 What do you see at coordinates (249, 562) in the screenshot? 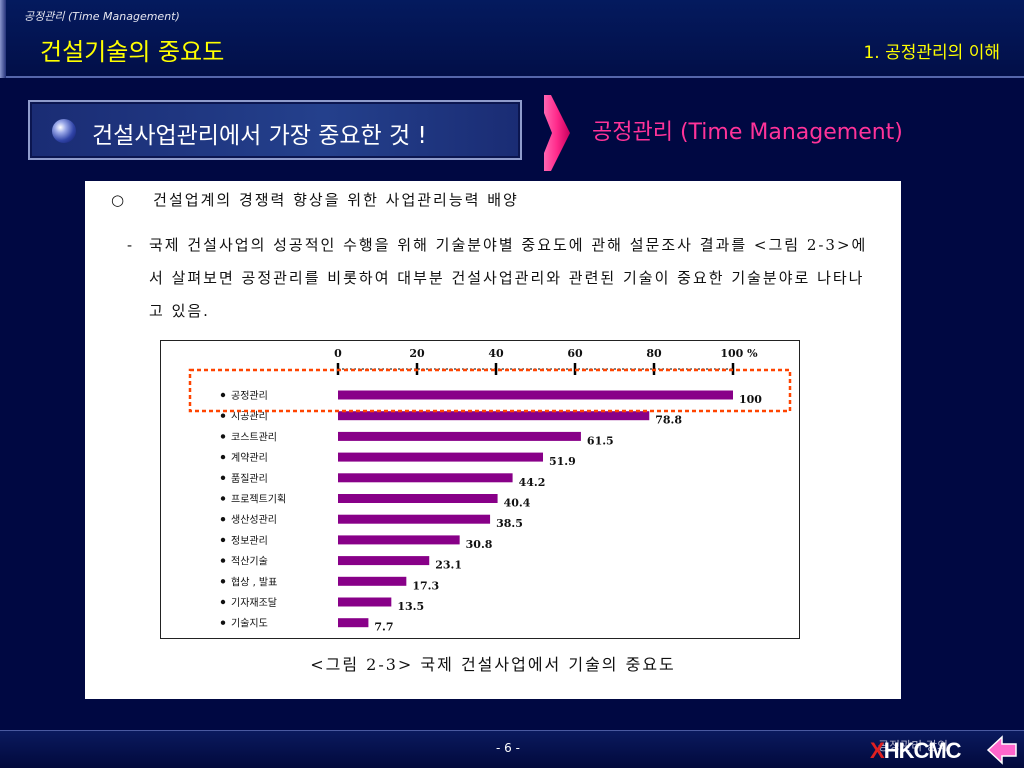
I see `category-label: 적산기술` at bounding box center [249, 562].